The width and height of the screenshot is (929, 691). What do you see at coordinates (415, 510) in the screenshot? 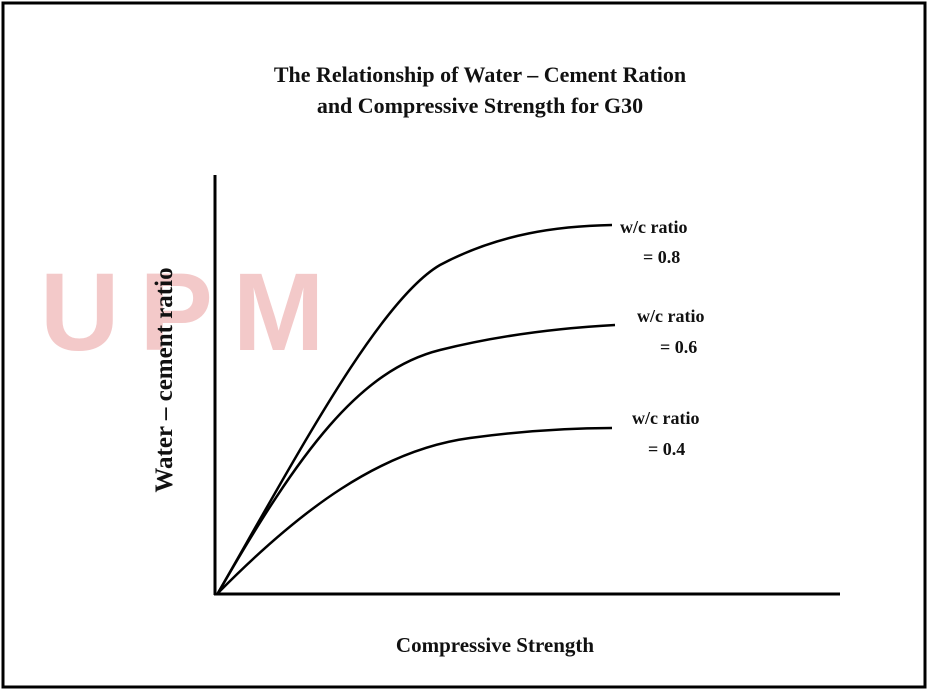
I see `curve` at bounding box center [415, 510].